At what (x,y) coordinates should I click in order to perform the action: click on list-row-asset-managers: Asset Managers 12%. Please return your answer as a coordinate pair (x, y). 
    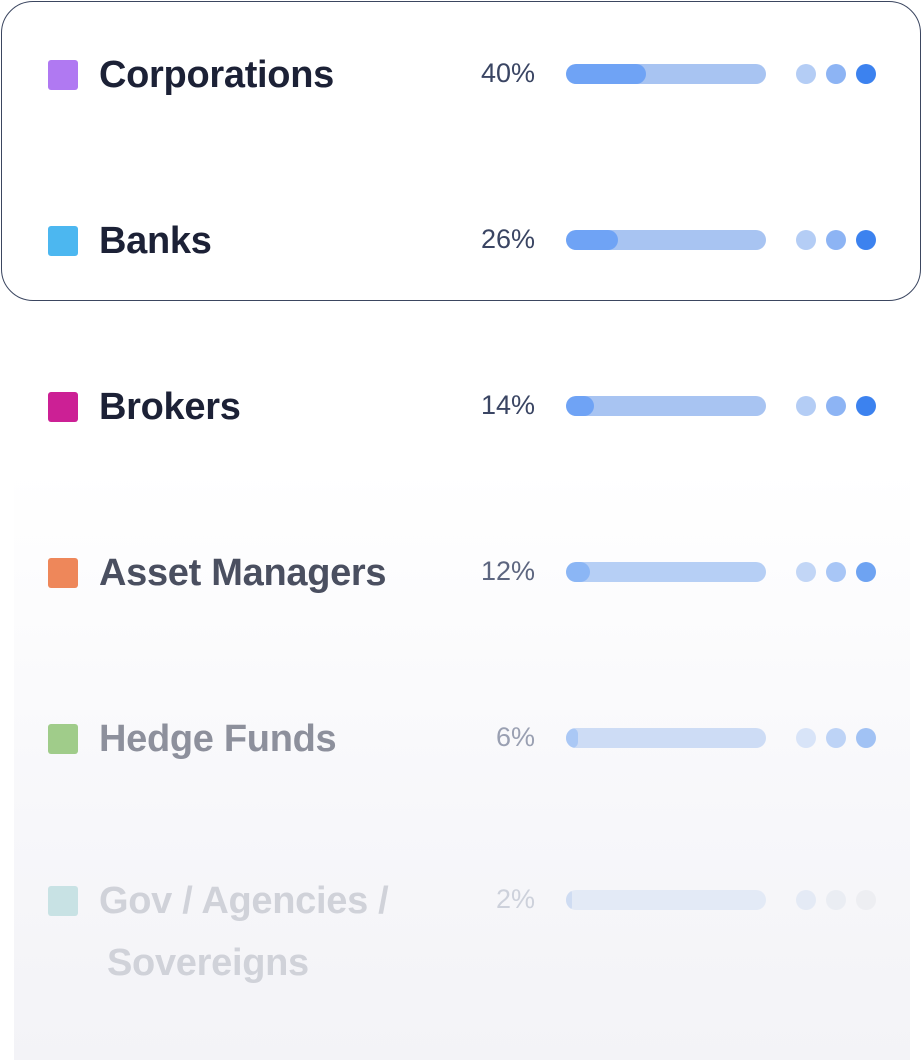
    Looking at the image, I should click on (462, 572).